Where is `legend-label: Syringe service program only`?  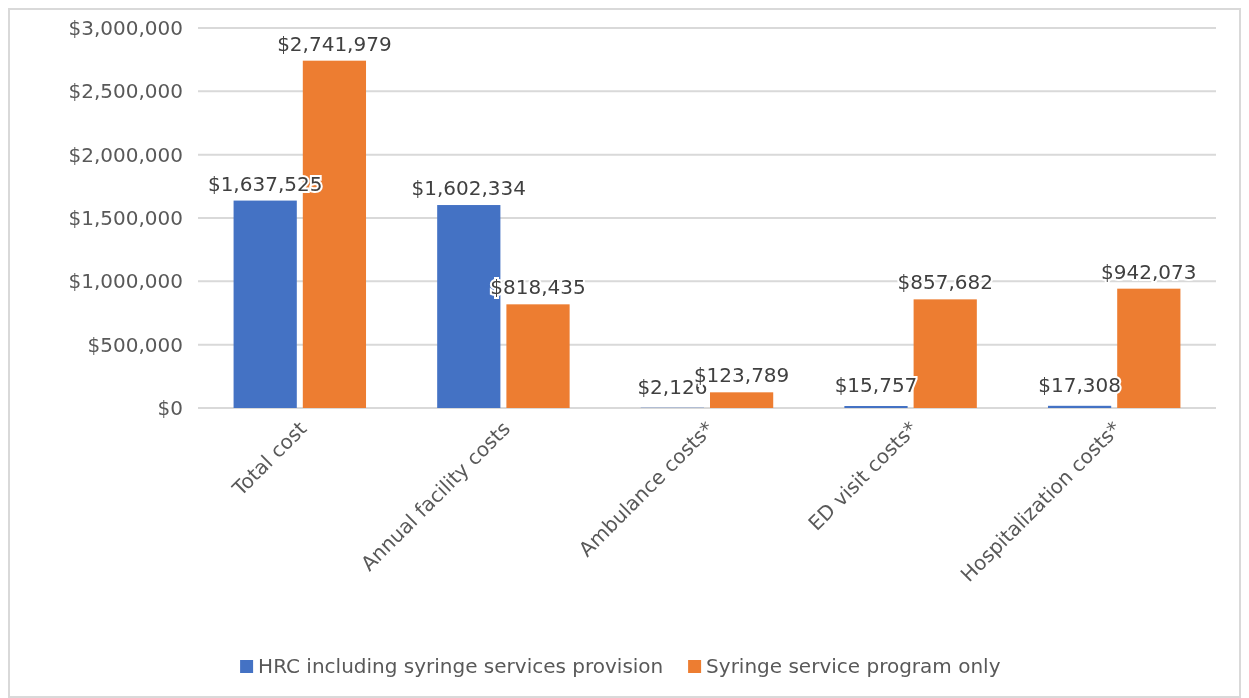 legend-label: Syringe service program only is located at coordinates (853, 666).